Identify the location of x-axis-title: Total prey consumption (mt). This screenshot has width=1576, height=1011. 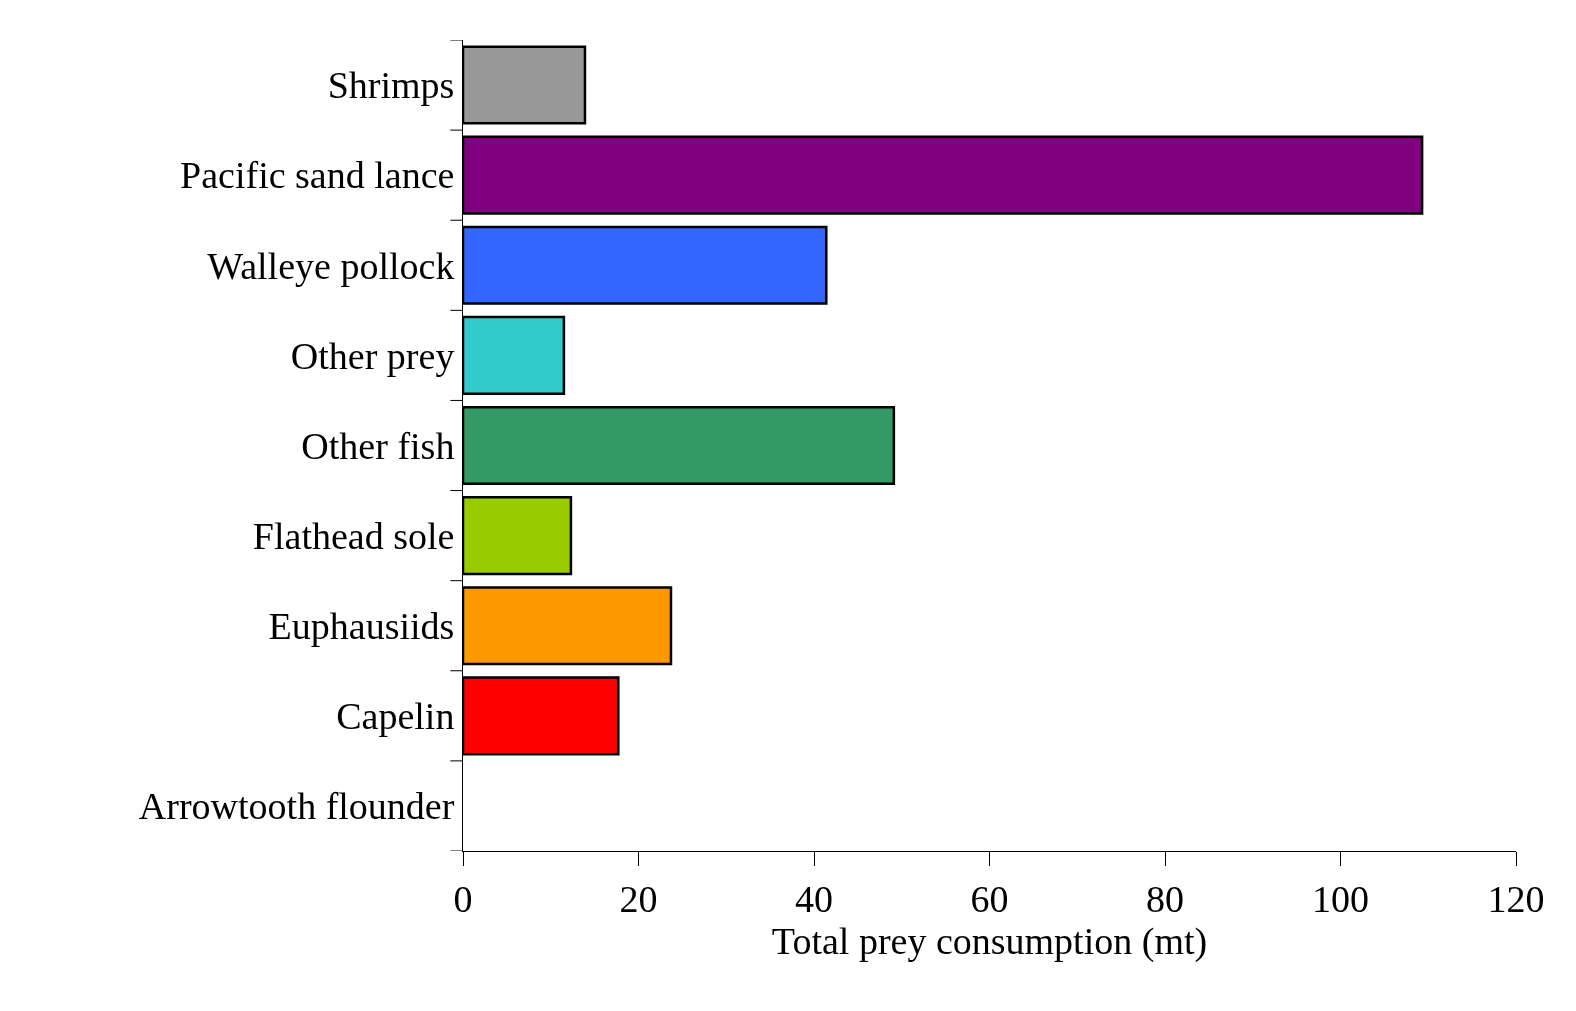
(989, 941).